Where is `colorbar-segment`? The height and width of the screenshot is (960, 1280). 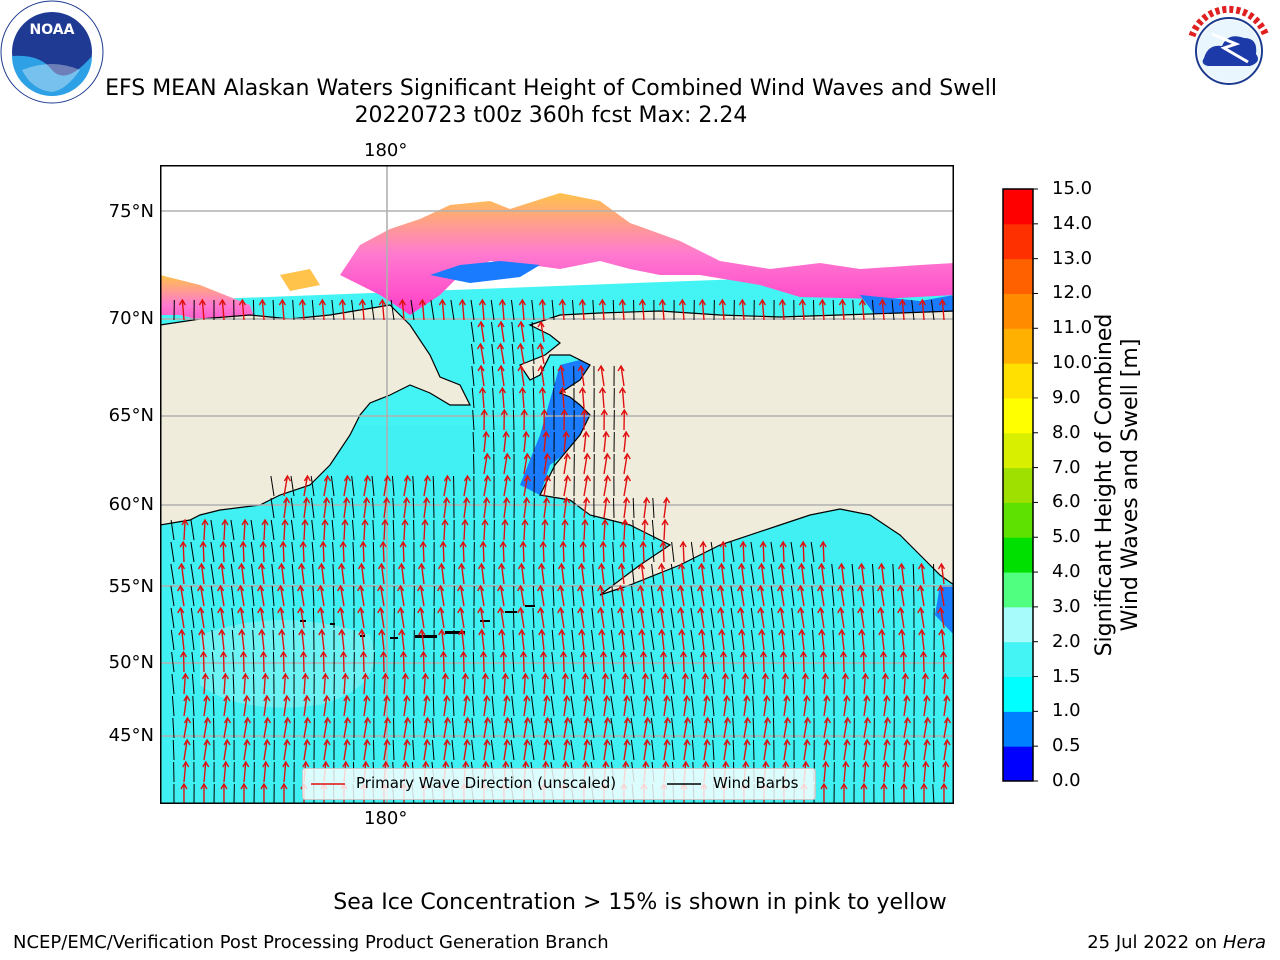 colorbar-segment is located at coordinates (1018, 624).